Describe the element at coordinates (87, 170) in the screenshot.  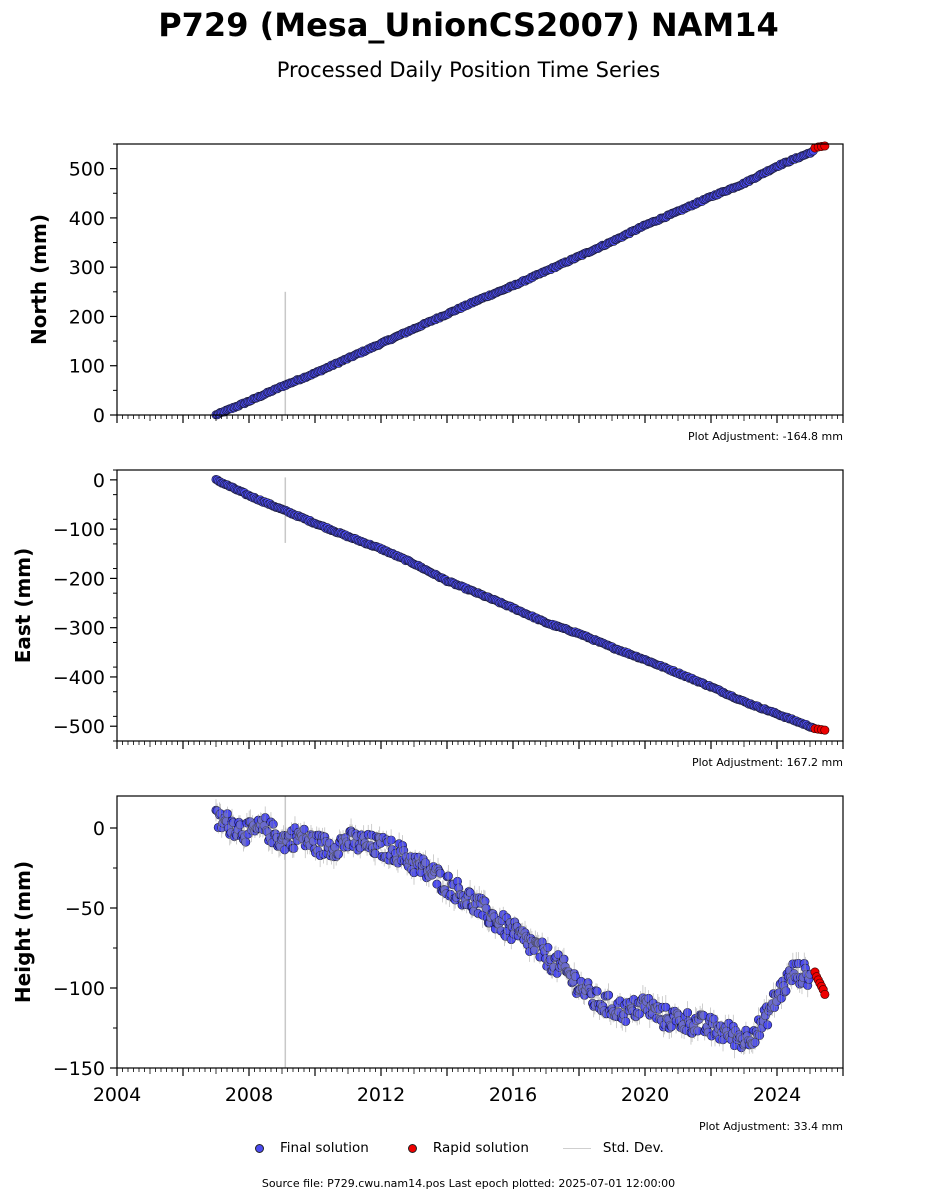
I see `y-tick-label: 500` at that location.